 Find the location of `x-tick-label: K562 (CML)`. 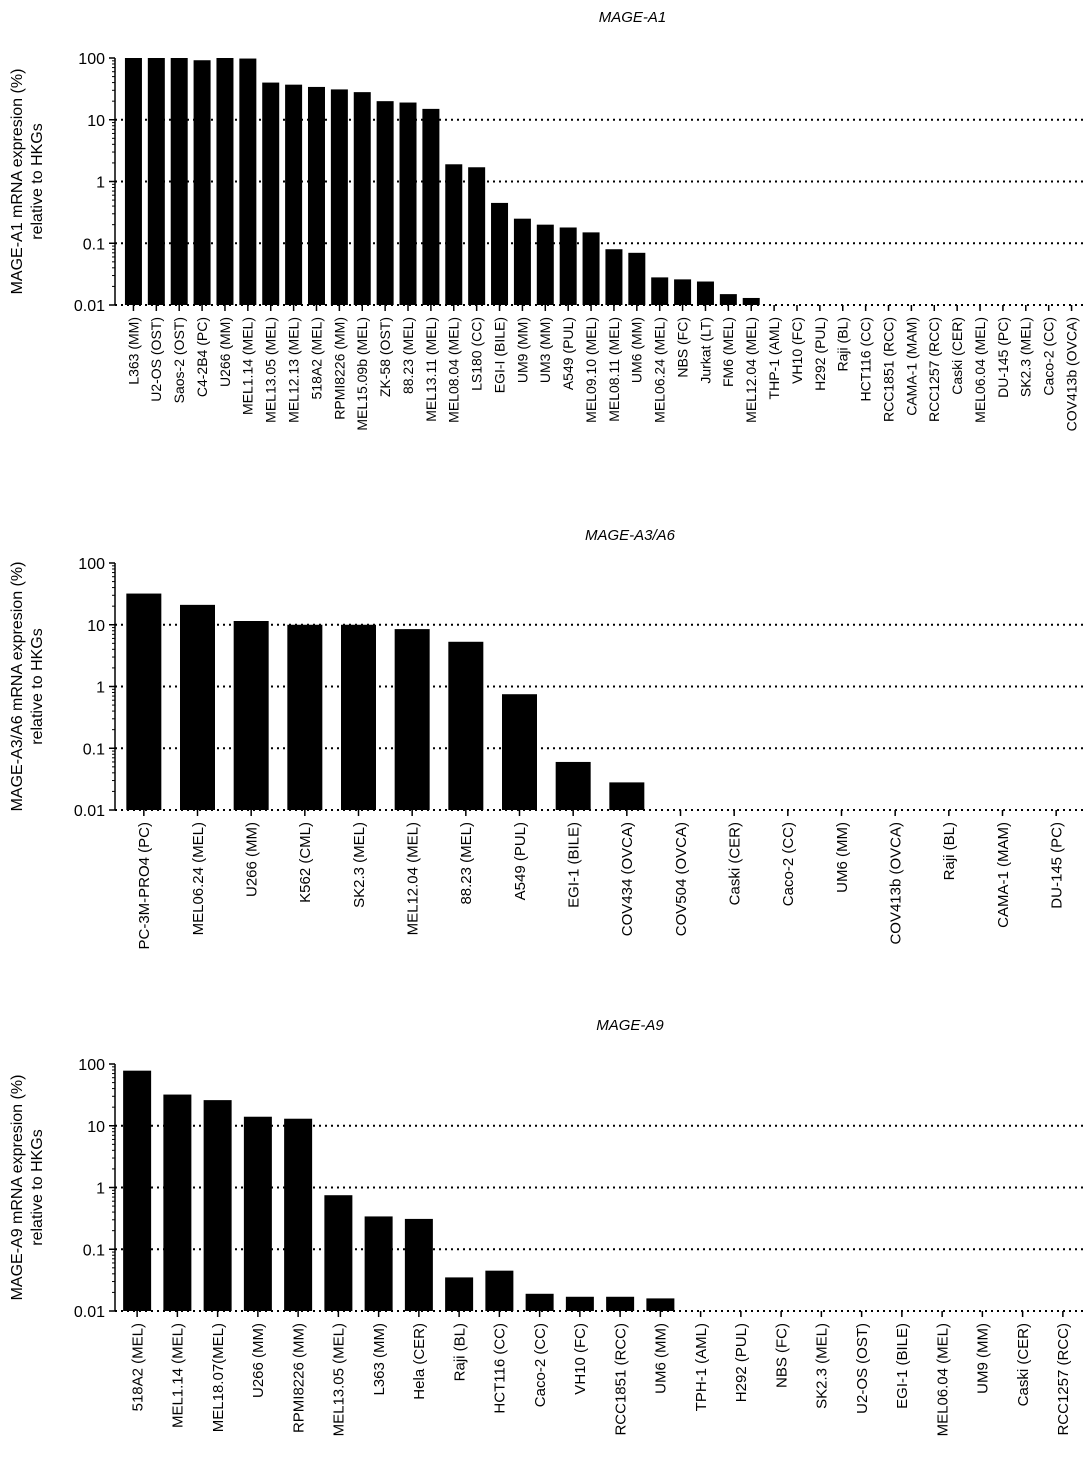

x-tick-label: K562 (CML) is located at coordinates (305, 862).